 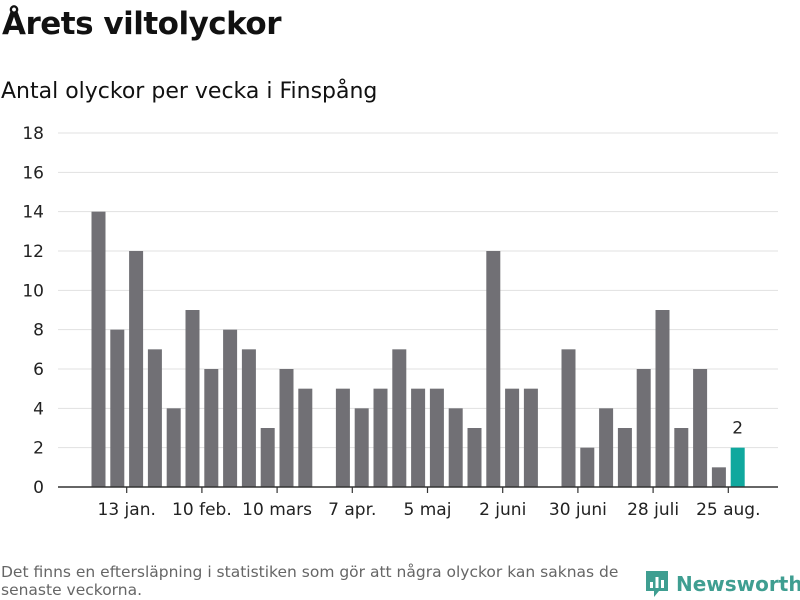 I want to click on x-tick-label: 30 juni, so click(x=578, y=510).